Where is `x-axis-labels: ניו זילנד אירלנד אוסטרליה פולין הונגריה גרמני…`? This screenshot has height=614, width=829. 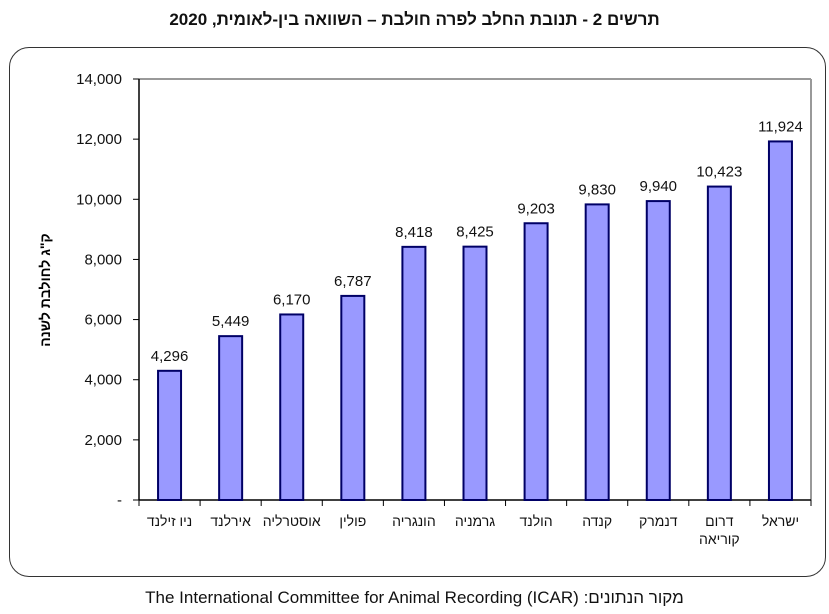 x-axis-labels: ניו זילנד אירלנד אוסטרליה פולין הונגריה גרמני… is located at coordinates (475, 523).